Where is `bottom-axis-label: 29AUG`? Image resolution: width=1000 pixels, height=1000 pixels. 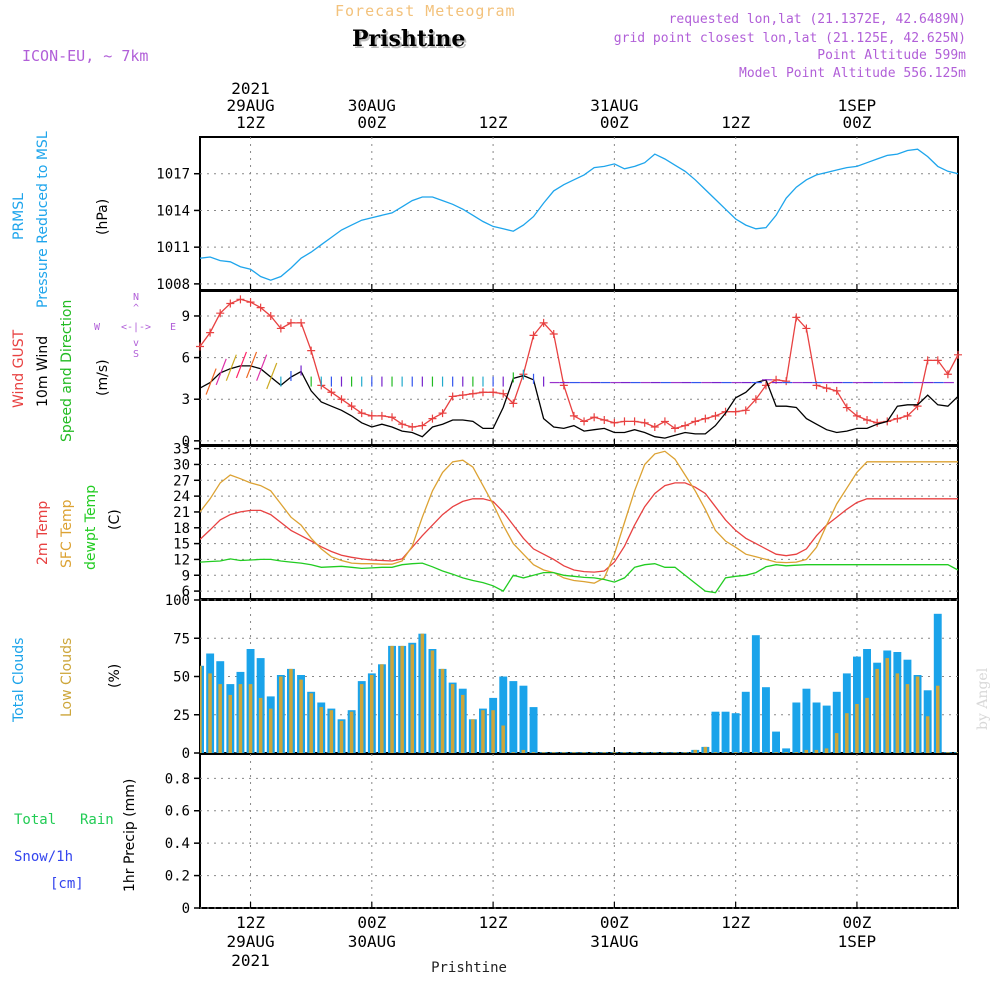
bottom-axis-label: 29AUG is located at coordinates (250, 941).